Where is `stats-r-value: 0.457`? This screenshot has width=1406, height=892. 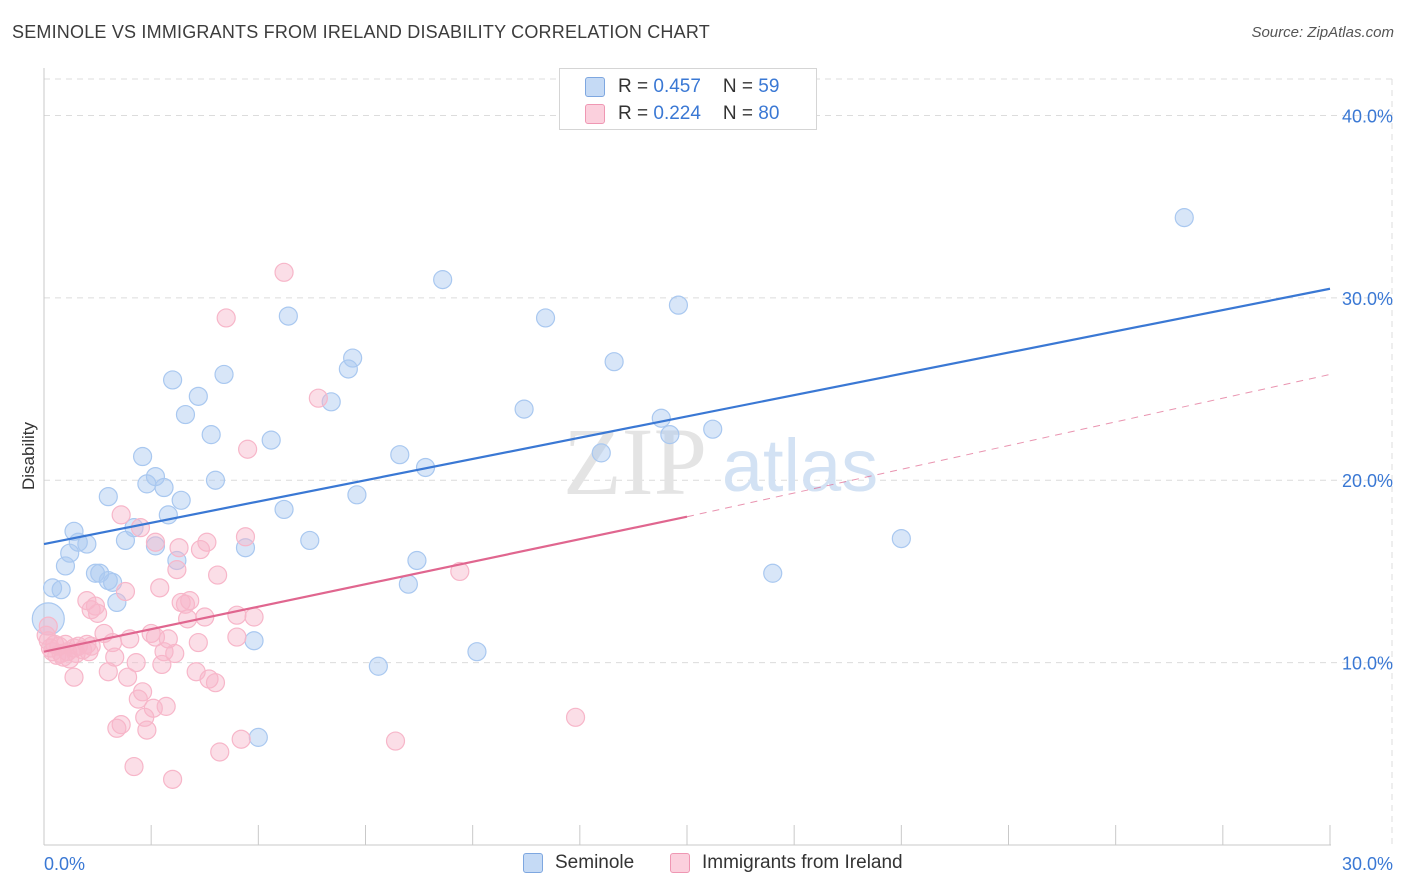 stats-r-value: 0.457 is located at coordinates (677, 86).